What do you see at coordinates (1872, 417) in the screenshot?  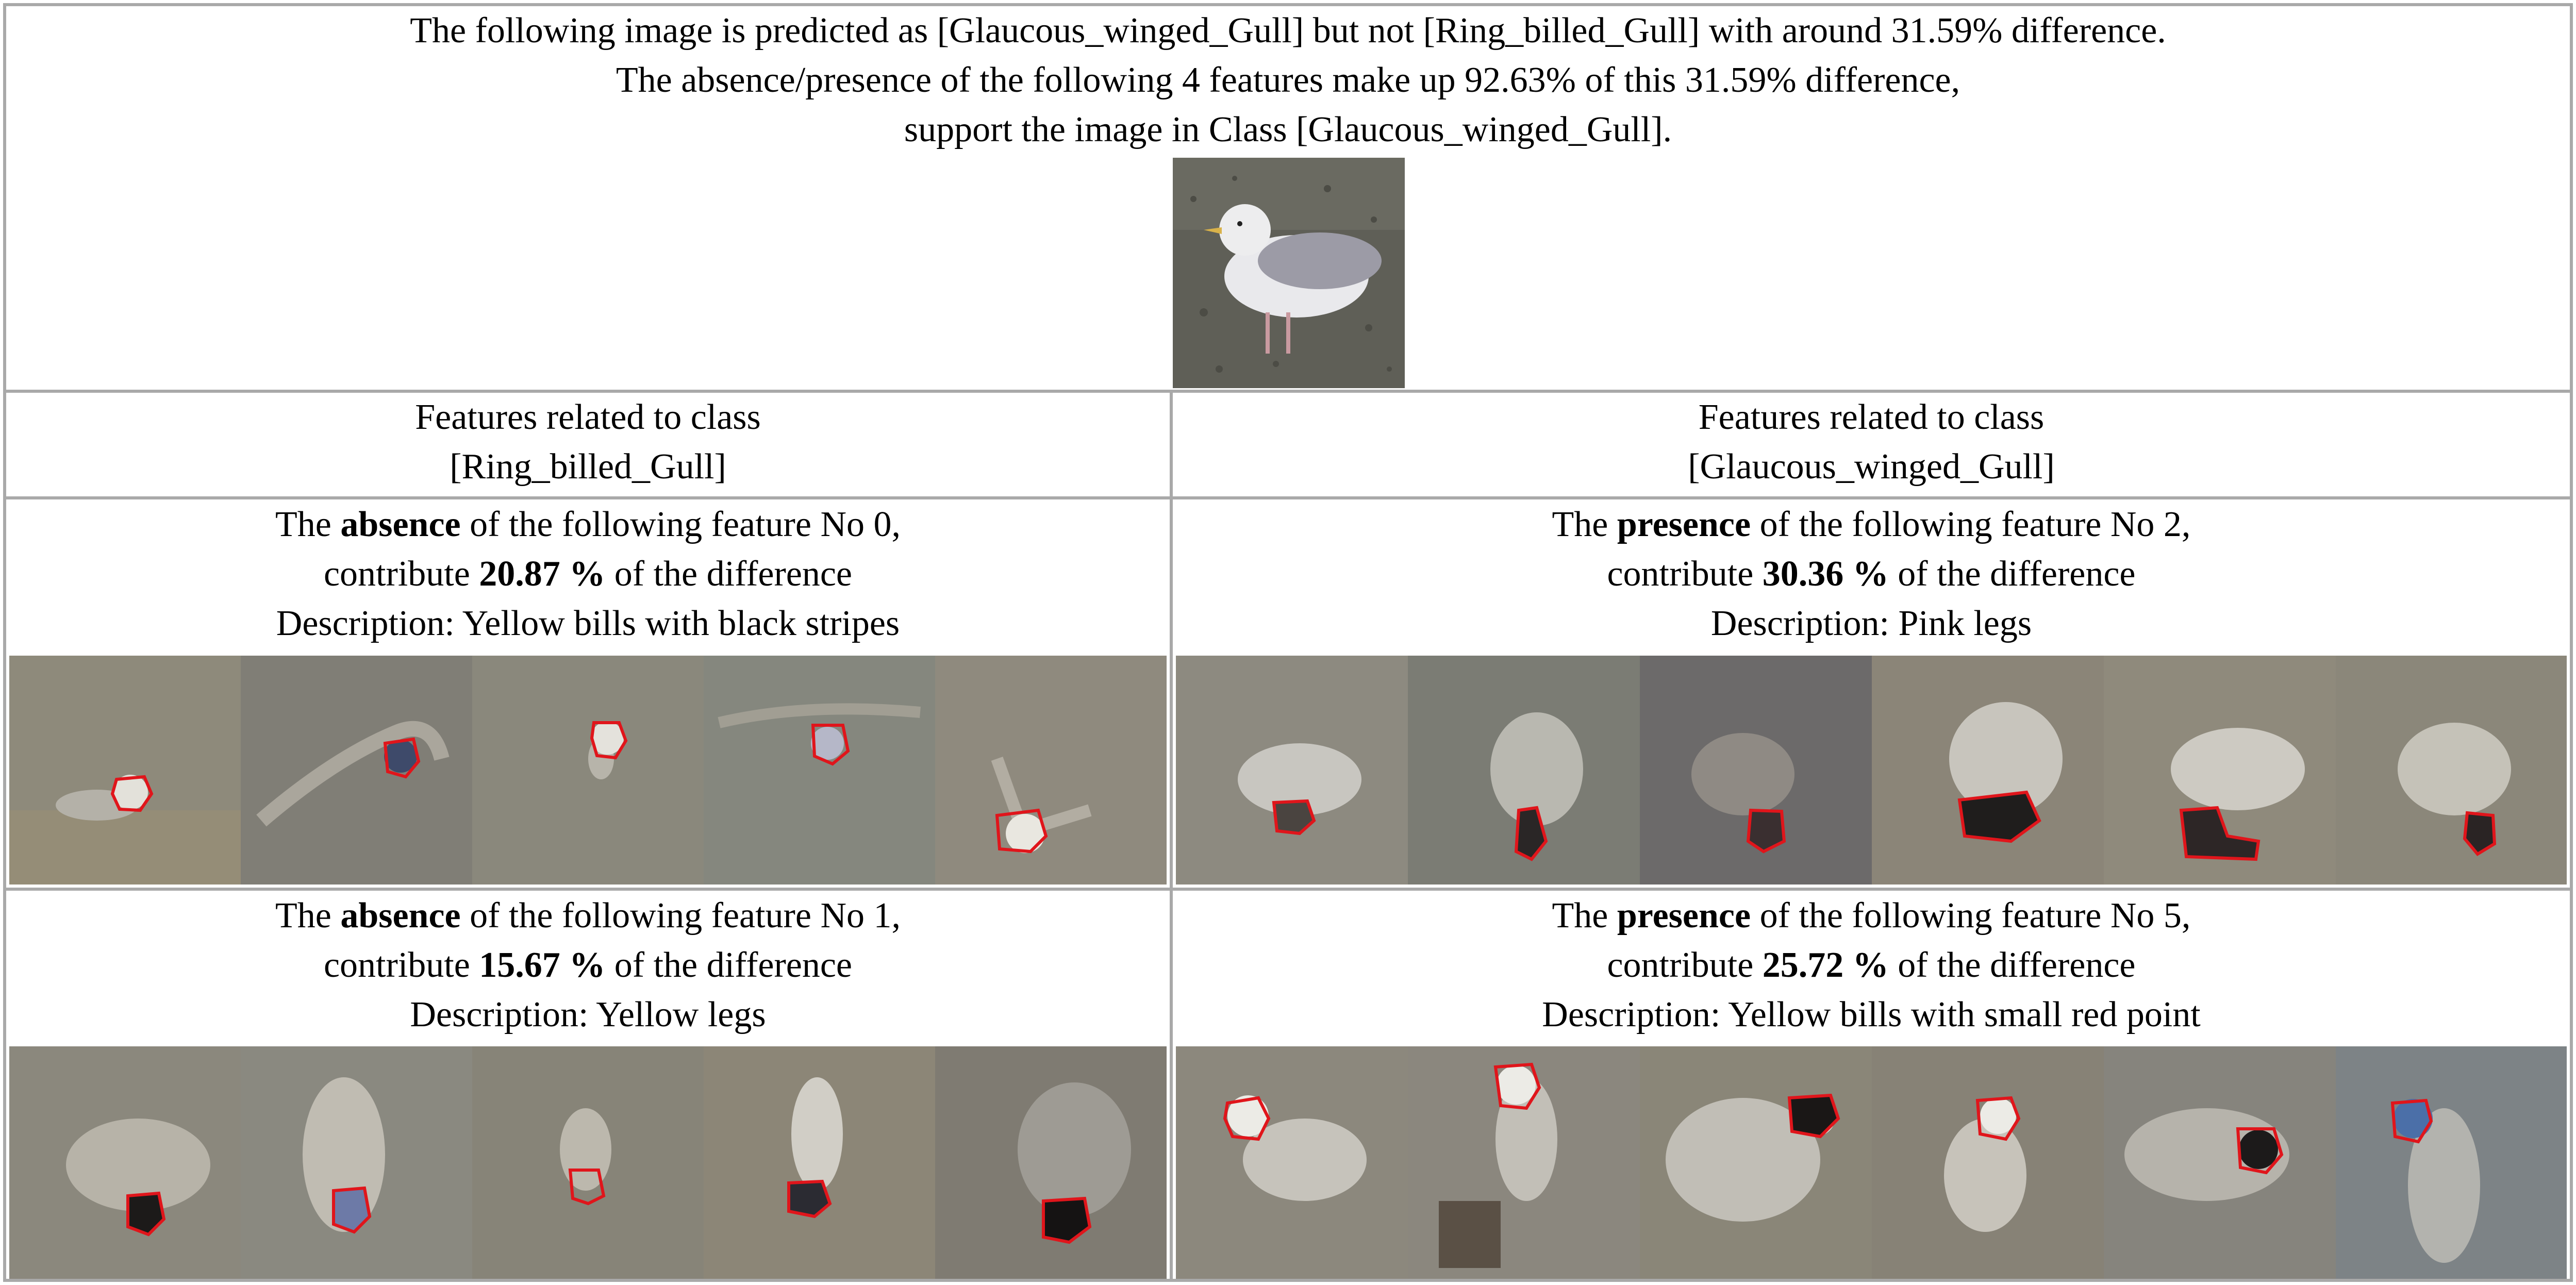 I see `right-column-header-line-1: Features related to class` at bounding box center [1872, 417].